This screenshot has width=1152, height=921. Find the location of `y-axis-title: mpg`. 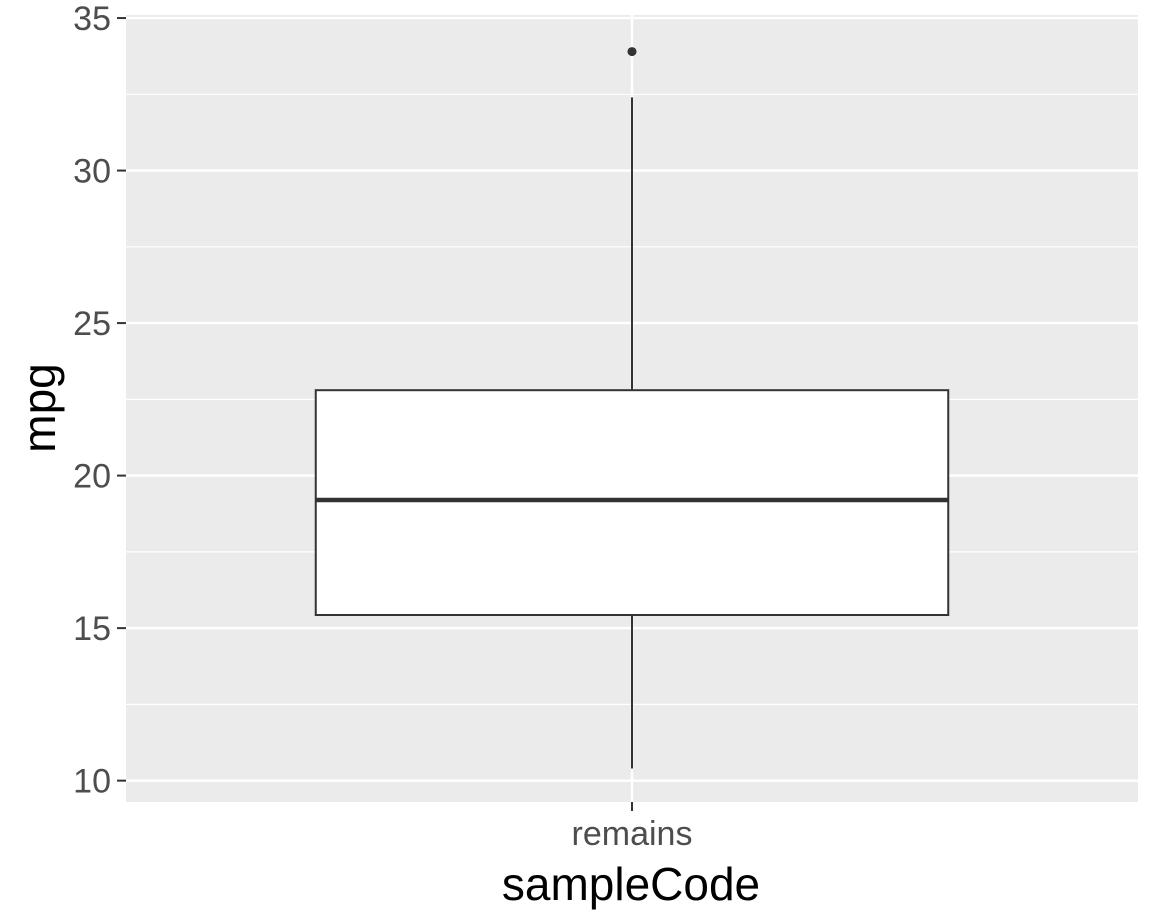

y-axis-title: mpg is located at coordinates (39, 407).